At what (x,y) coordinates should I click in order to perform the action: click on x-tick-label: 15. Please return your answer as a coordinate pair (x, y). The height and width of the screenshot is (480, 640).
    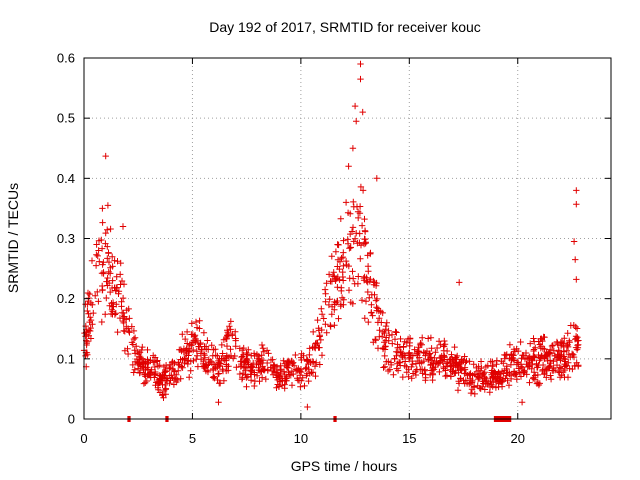
    Looking at the image, I should click on (409, 438).